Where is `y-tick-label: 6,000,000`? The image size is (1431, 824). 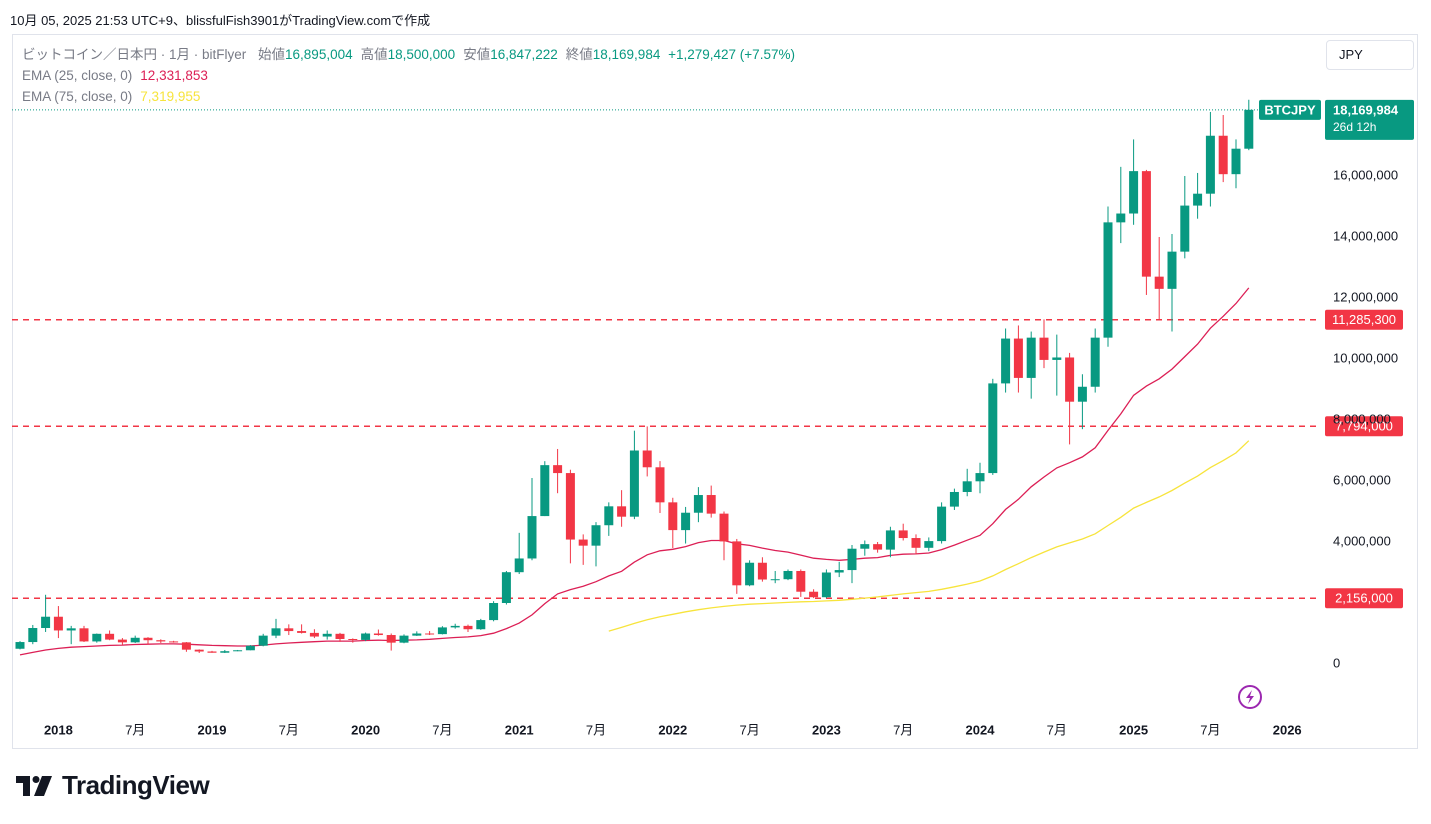
y-tick-label: 6,000,000 is located at coordinates (1362, 479).